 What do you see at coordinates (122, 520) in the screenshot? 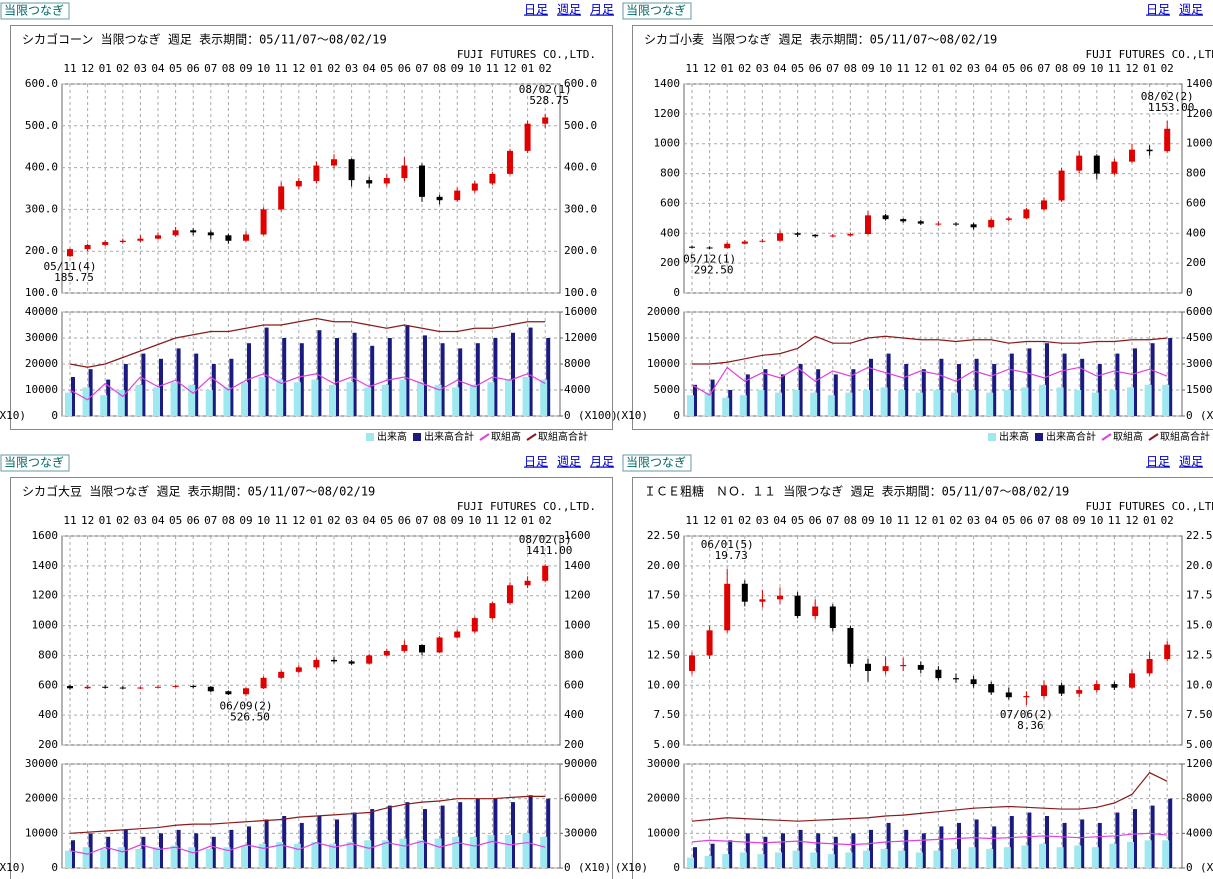
I see `x-tick-label: 02` at bounding box center [122, 520].